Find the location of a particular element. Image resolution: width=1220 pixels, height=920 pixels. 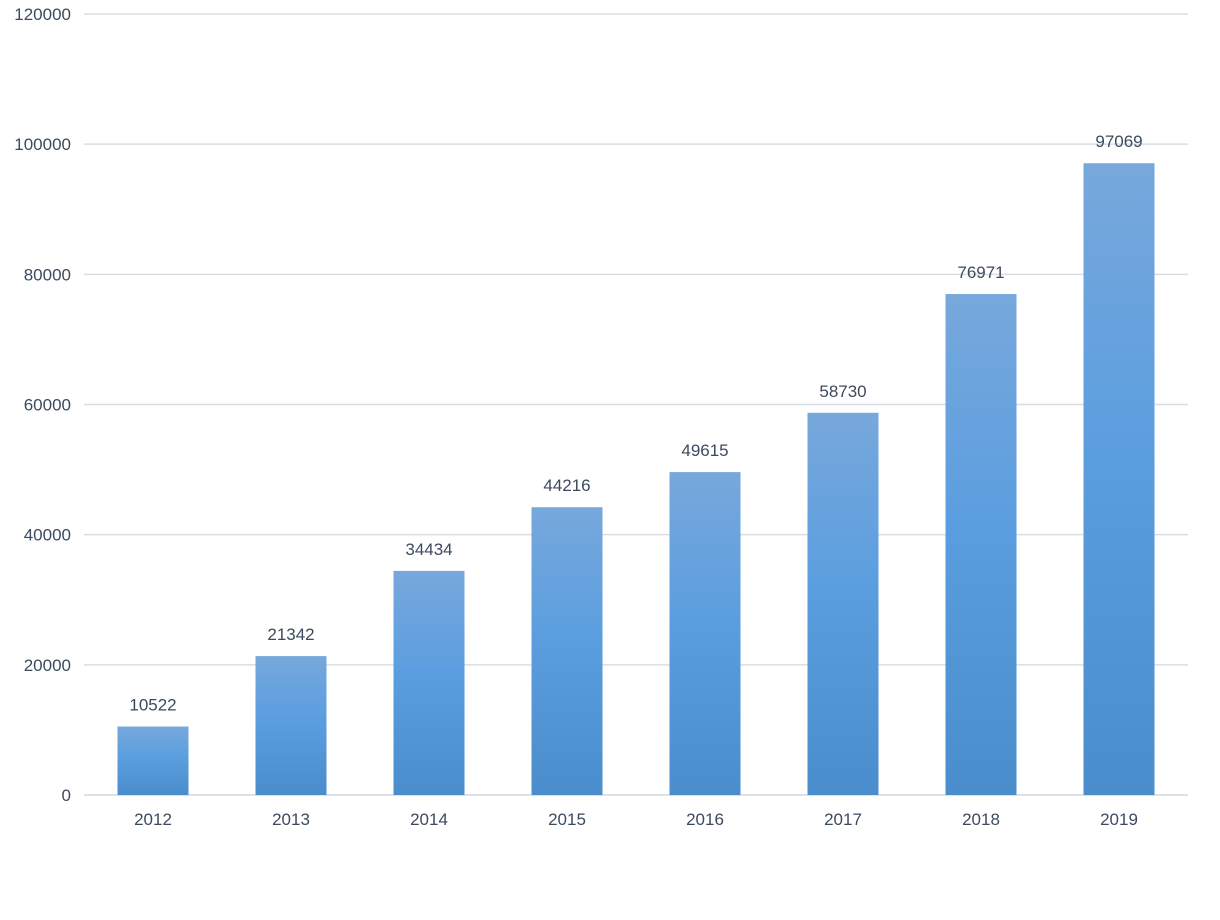

bar-2013 is located at coordinates (291, 725).